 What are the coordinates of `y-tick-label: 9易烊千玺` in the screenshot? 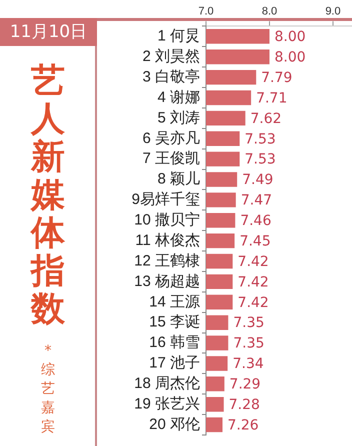 It's located at (166, 199).